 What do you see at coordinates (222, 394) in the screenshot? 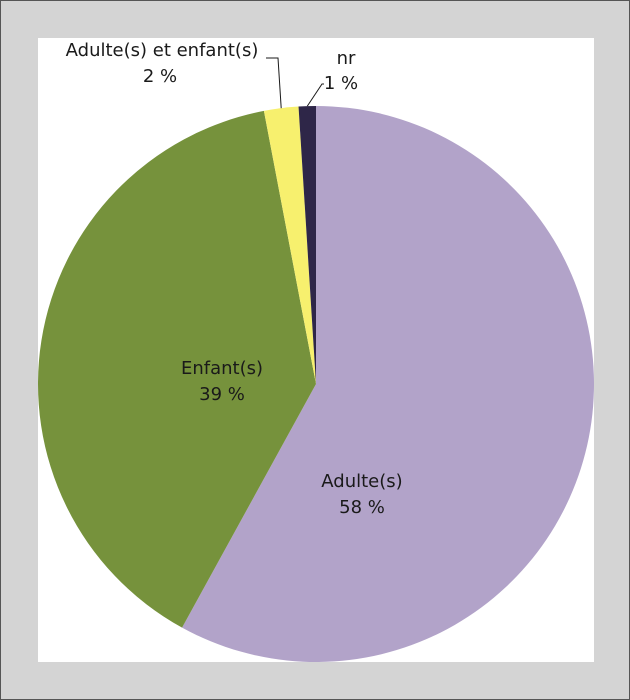
I see `slice-value-enfants: 39 %` at bounding box center [222, 394].